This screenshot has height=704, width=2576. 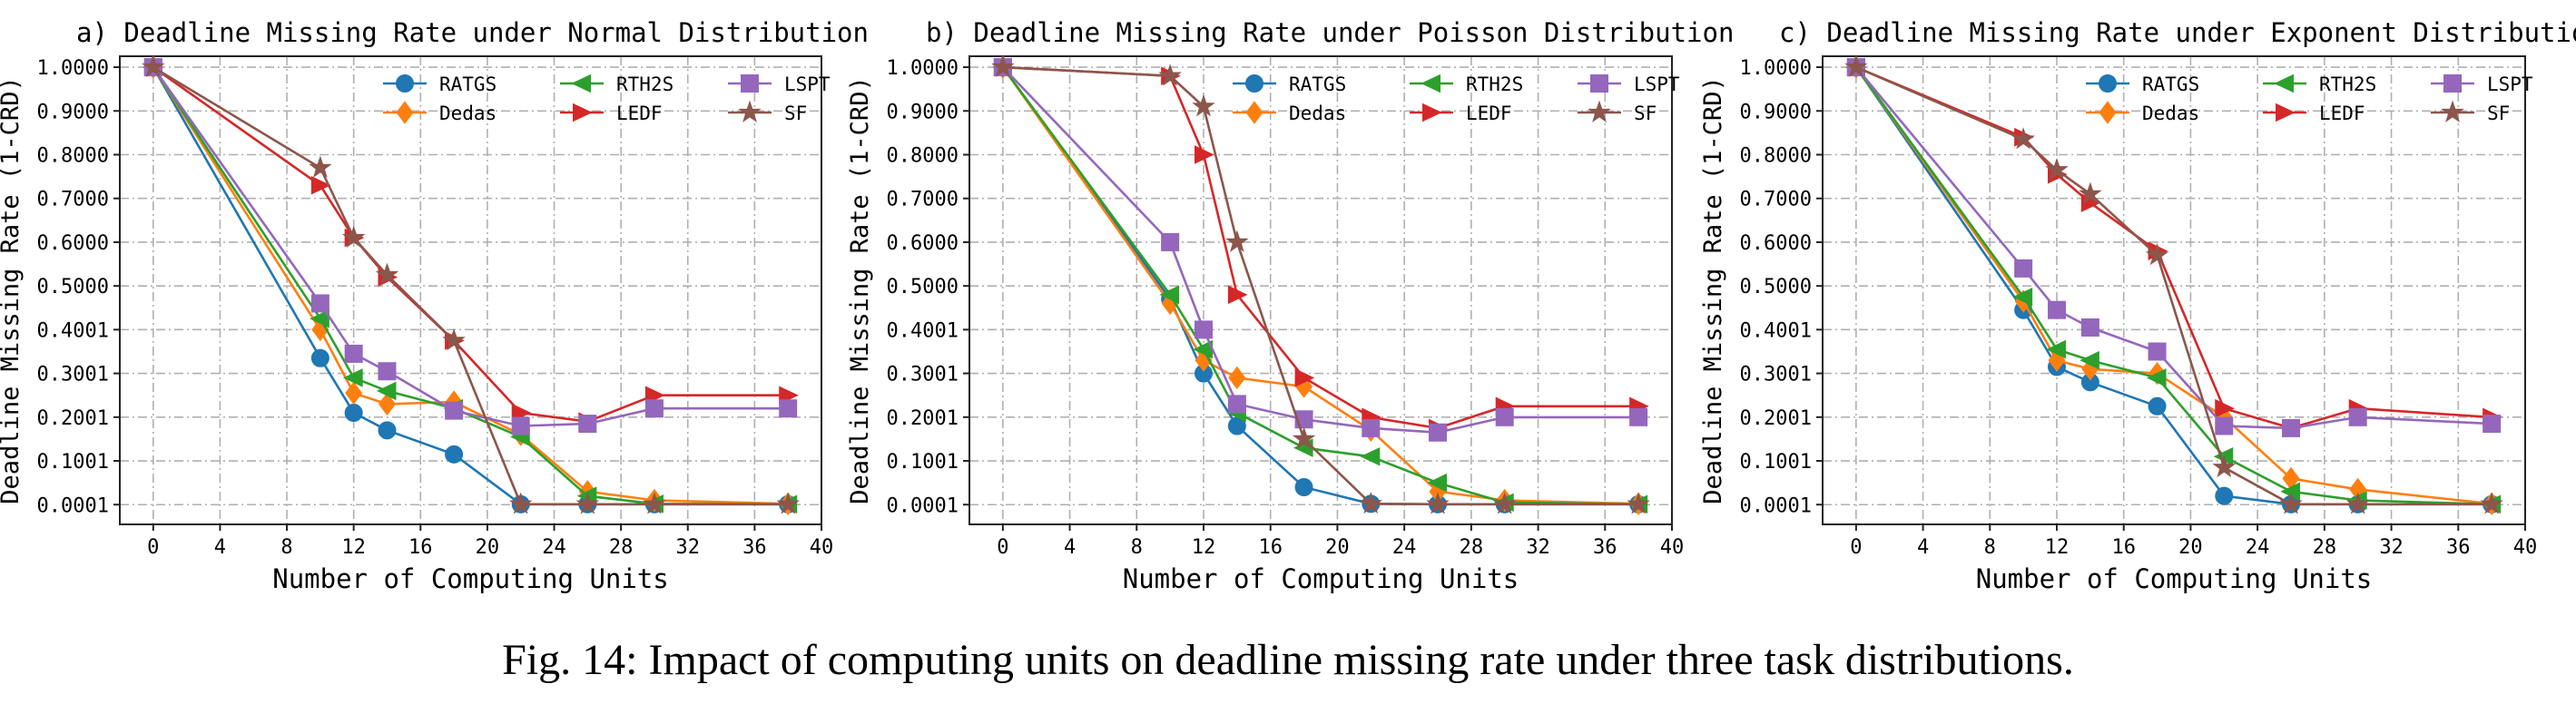 What do you see at coordinates (860, 290) in the screenshot?
I see `y-axis-label: Deadline Missing Rate (1-CRD)` at bounding box center [860, 290].